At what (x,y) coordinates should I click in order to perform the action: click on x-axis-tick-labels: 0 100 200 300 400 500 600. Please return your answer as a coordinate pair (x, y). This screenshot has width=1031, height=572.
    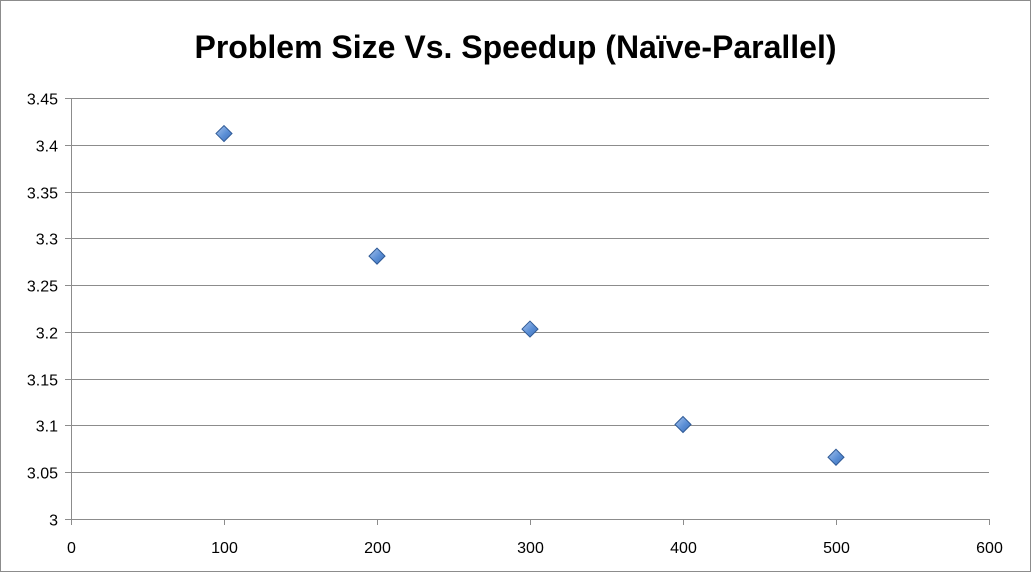
    Looking at the image, I should click on (535, 548).